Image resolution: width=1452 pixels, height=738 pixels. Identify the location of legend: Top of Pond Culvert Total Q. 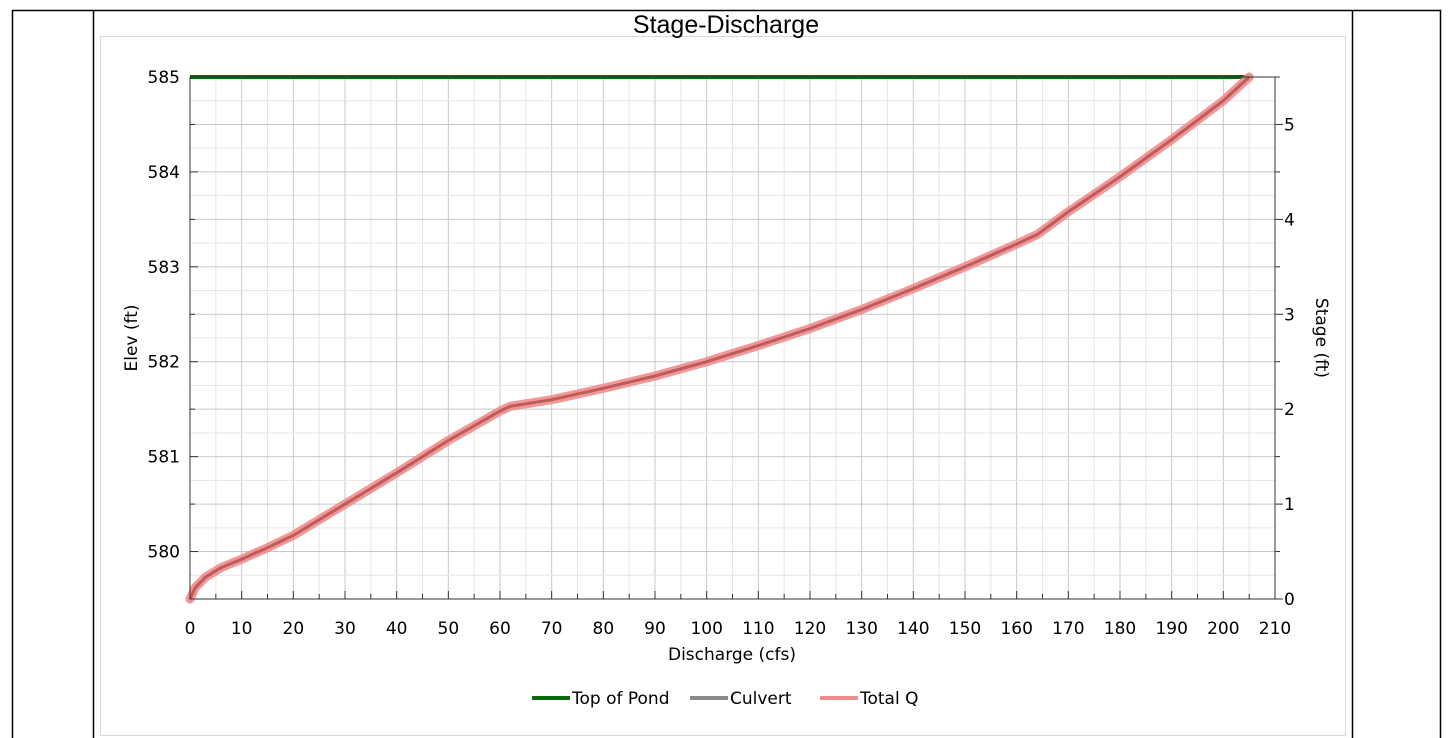
(725, 699).